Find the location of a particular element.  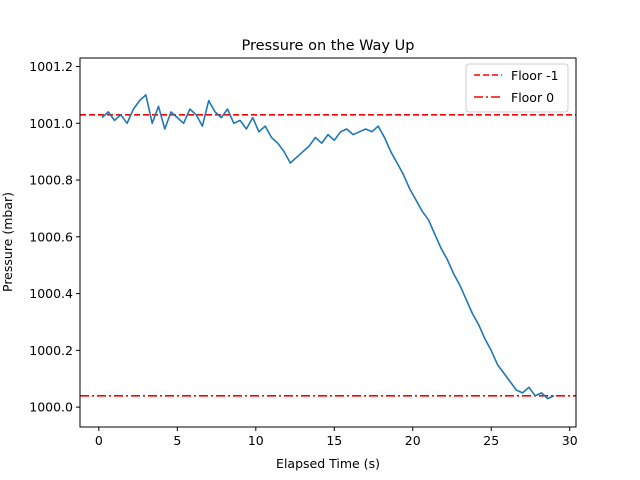

y-tick-label: 1000.2 is located at coordinates (51, 350).